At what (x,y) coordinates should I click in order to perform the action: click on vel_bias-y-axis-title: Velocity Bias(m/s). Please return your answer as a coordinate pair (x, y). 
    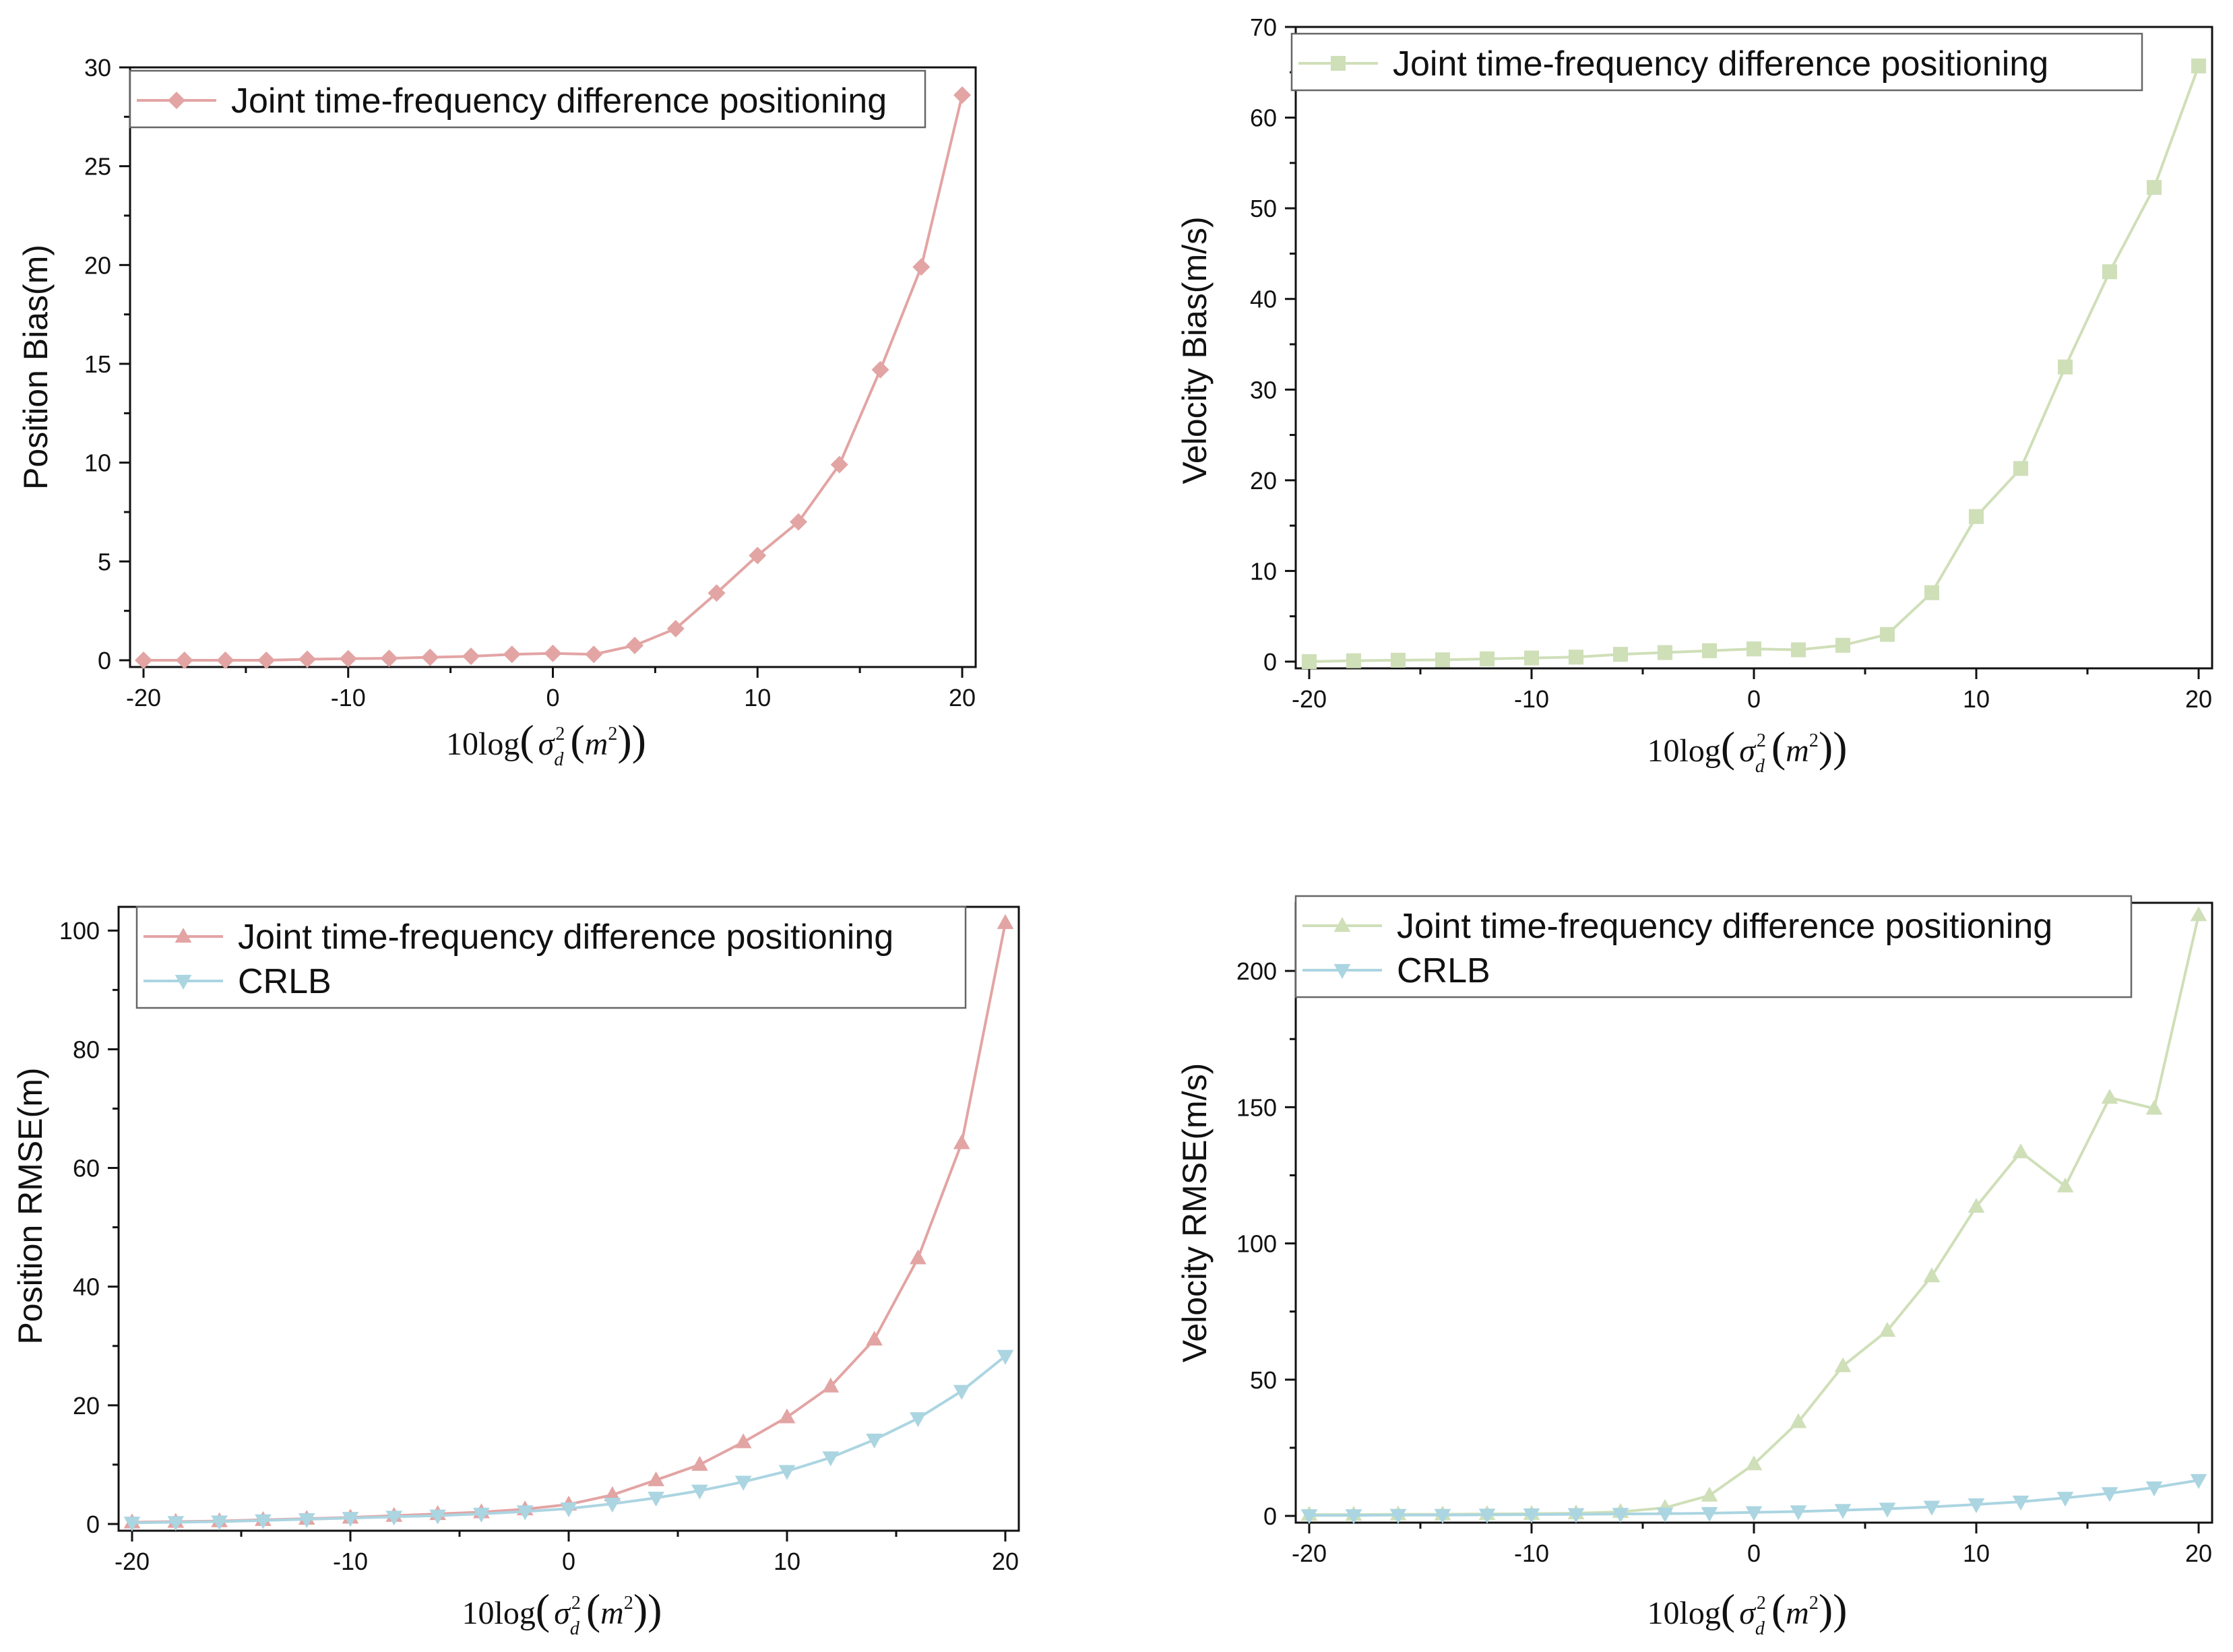
    Looking at the image, I should click on (1195, 350).